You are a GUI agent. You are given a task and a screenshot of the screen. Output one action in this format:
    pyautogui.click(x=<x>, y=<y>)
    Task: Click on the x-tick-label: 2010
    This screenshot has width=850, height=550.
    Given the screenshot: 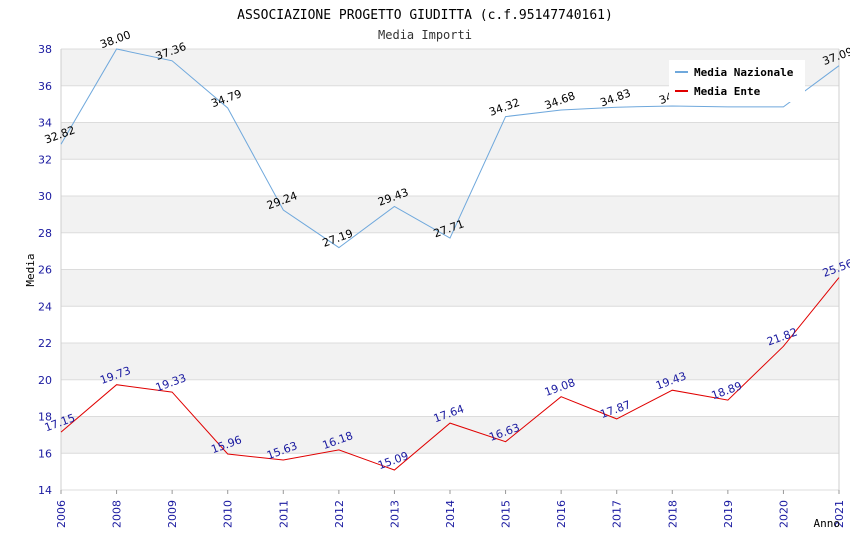 What is the action you would take?
    pyautogui.click(x=228, y=514)
    